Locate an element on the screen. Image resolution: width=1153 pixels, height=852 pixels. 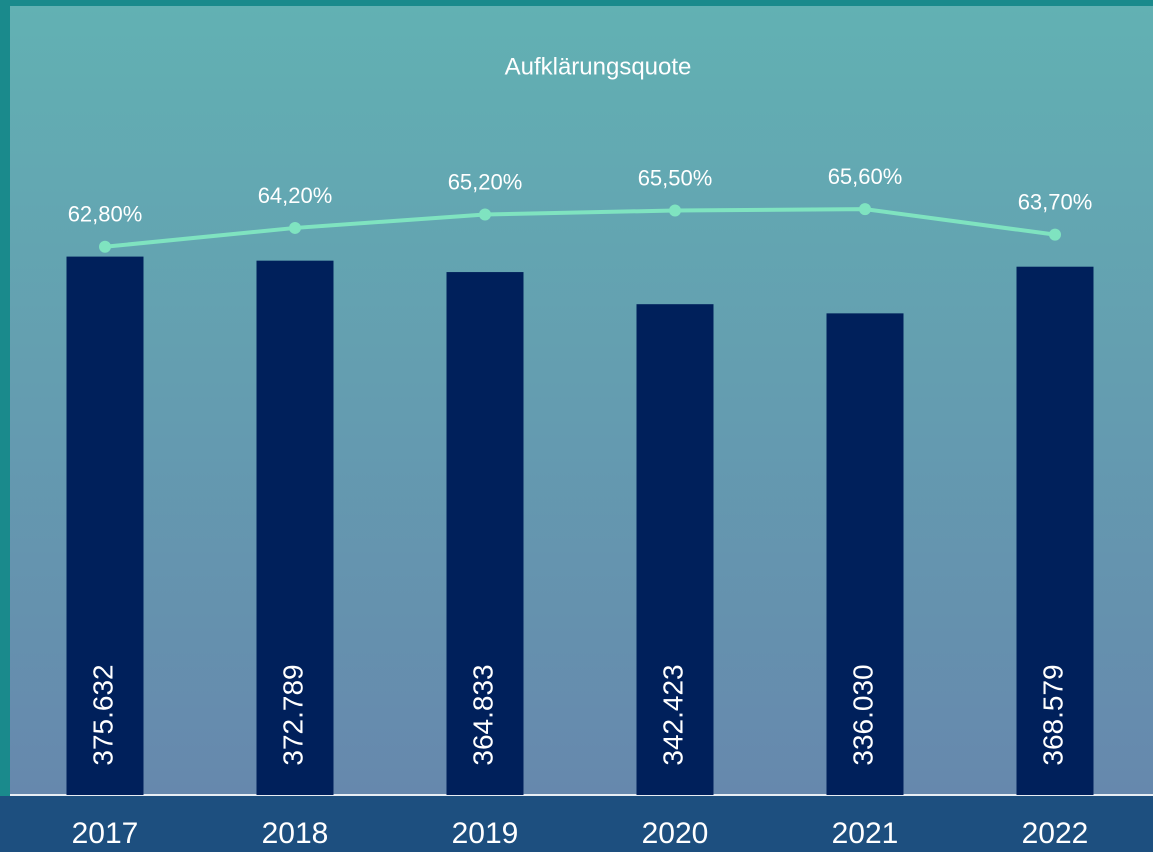
line-value-label: 65,50% is located at coordinates (675, 177).